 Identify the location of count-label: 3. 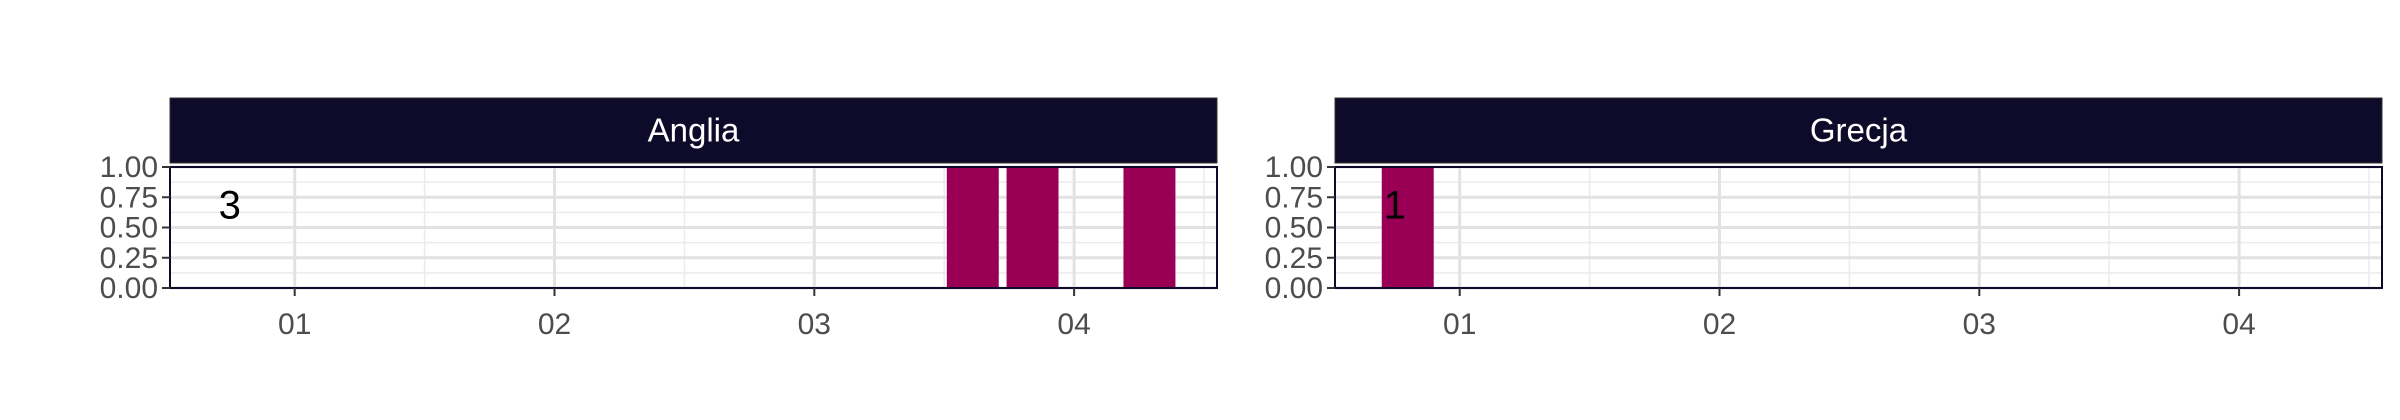
(230, 205).